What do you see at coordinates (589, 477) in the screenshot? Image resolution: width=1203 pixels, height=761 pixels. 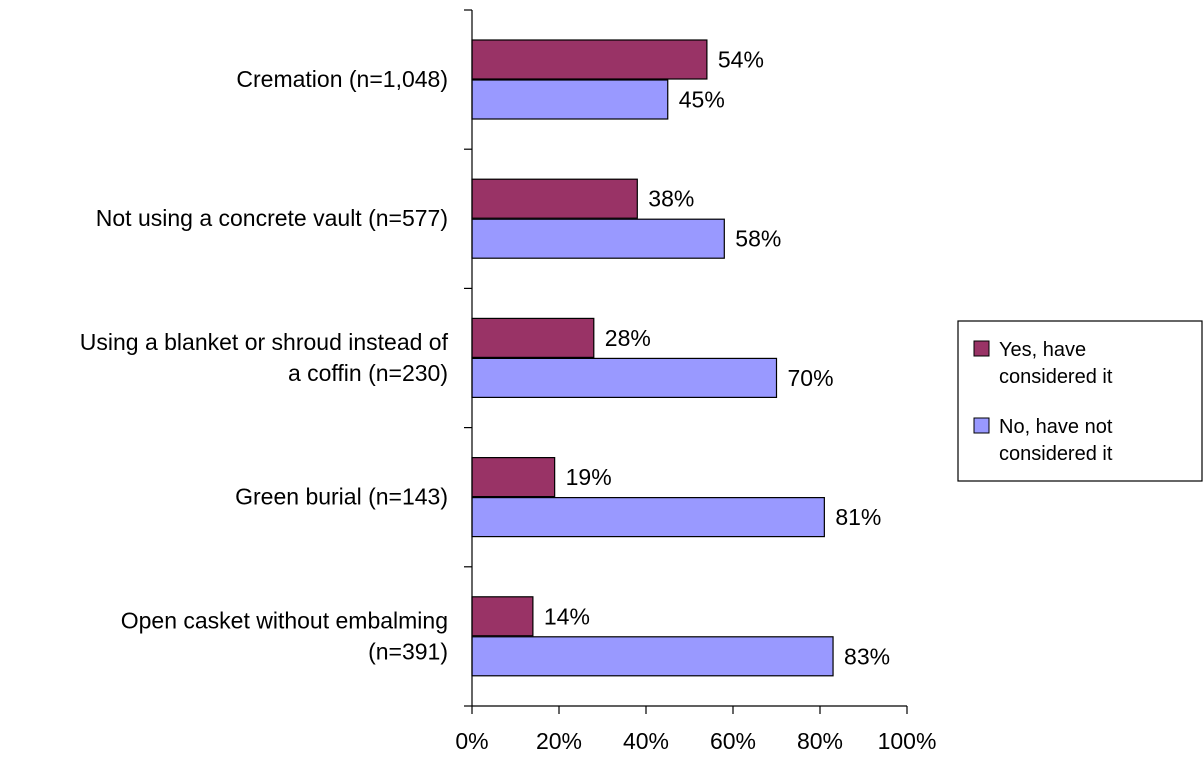 I see `data-label-yes-3: 19%` at bounding box center [589, 477].